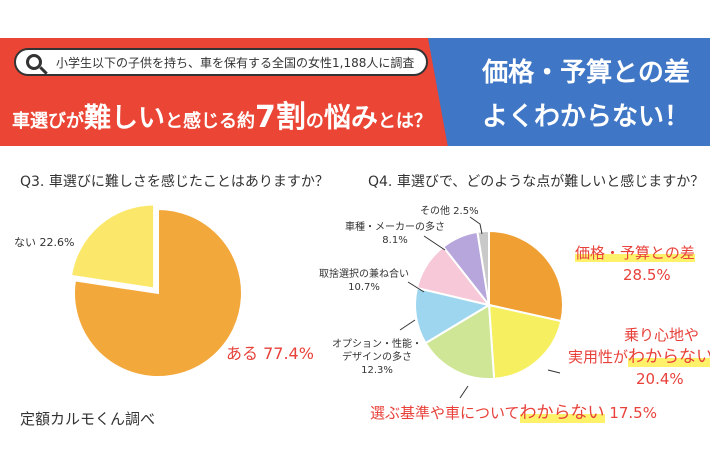  Describe the element at coordinates (44, 242) in the screenshot. I see `q3-label-no: ない 22.6%` at that location.